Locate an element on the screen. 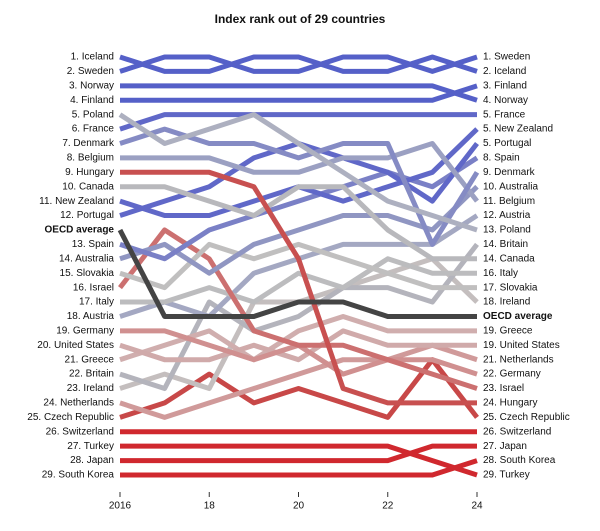  right-label: 23. Israel is located at coordinates (503, 388).